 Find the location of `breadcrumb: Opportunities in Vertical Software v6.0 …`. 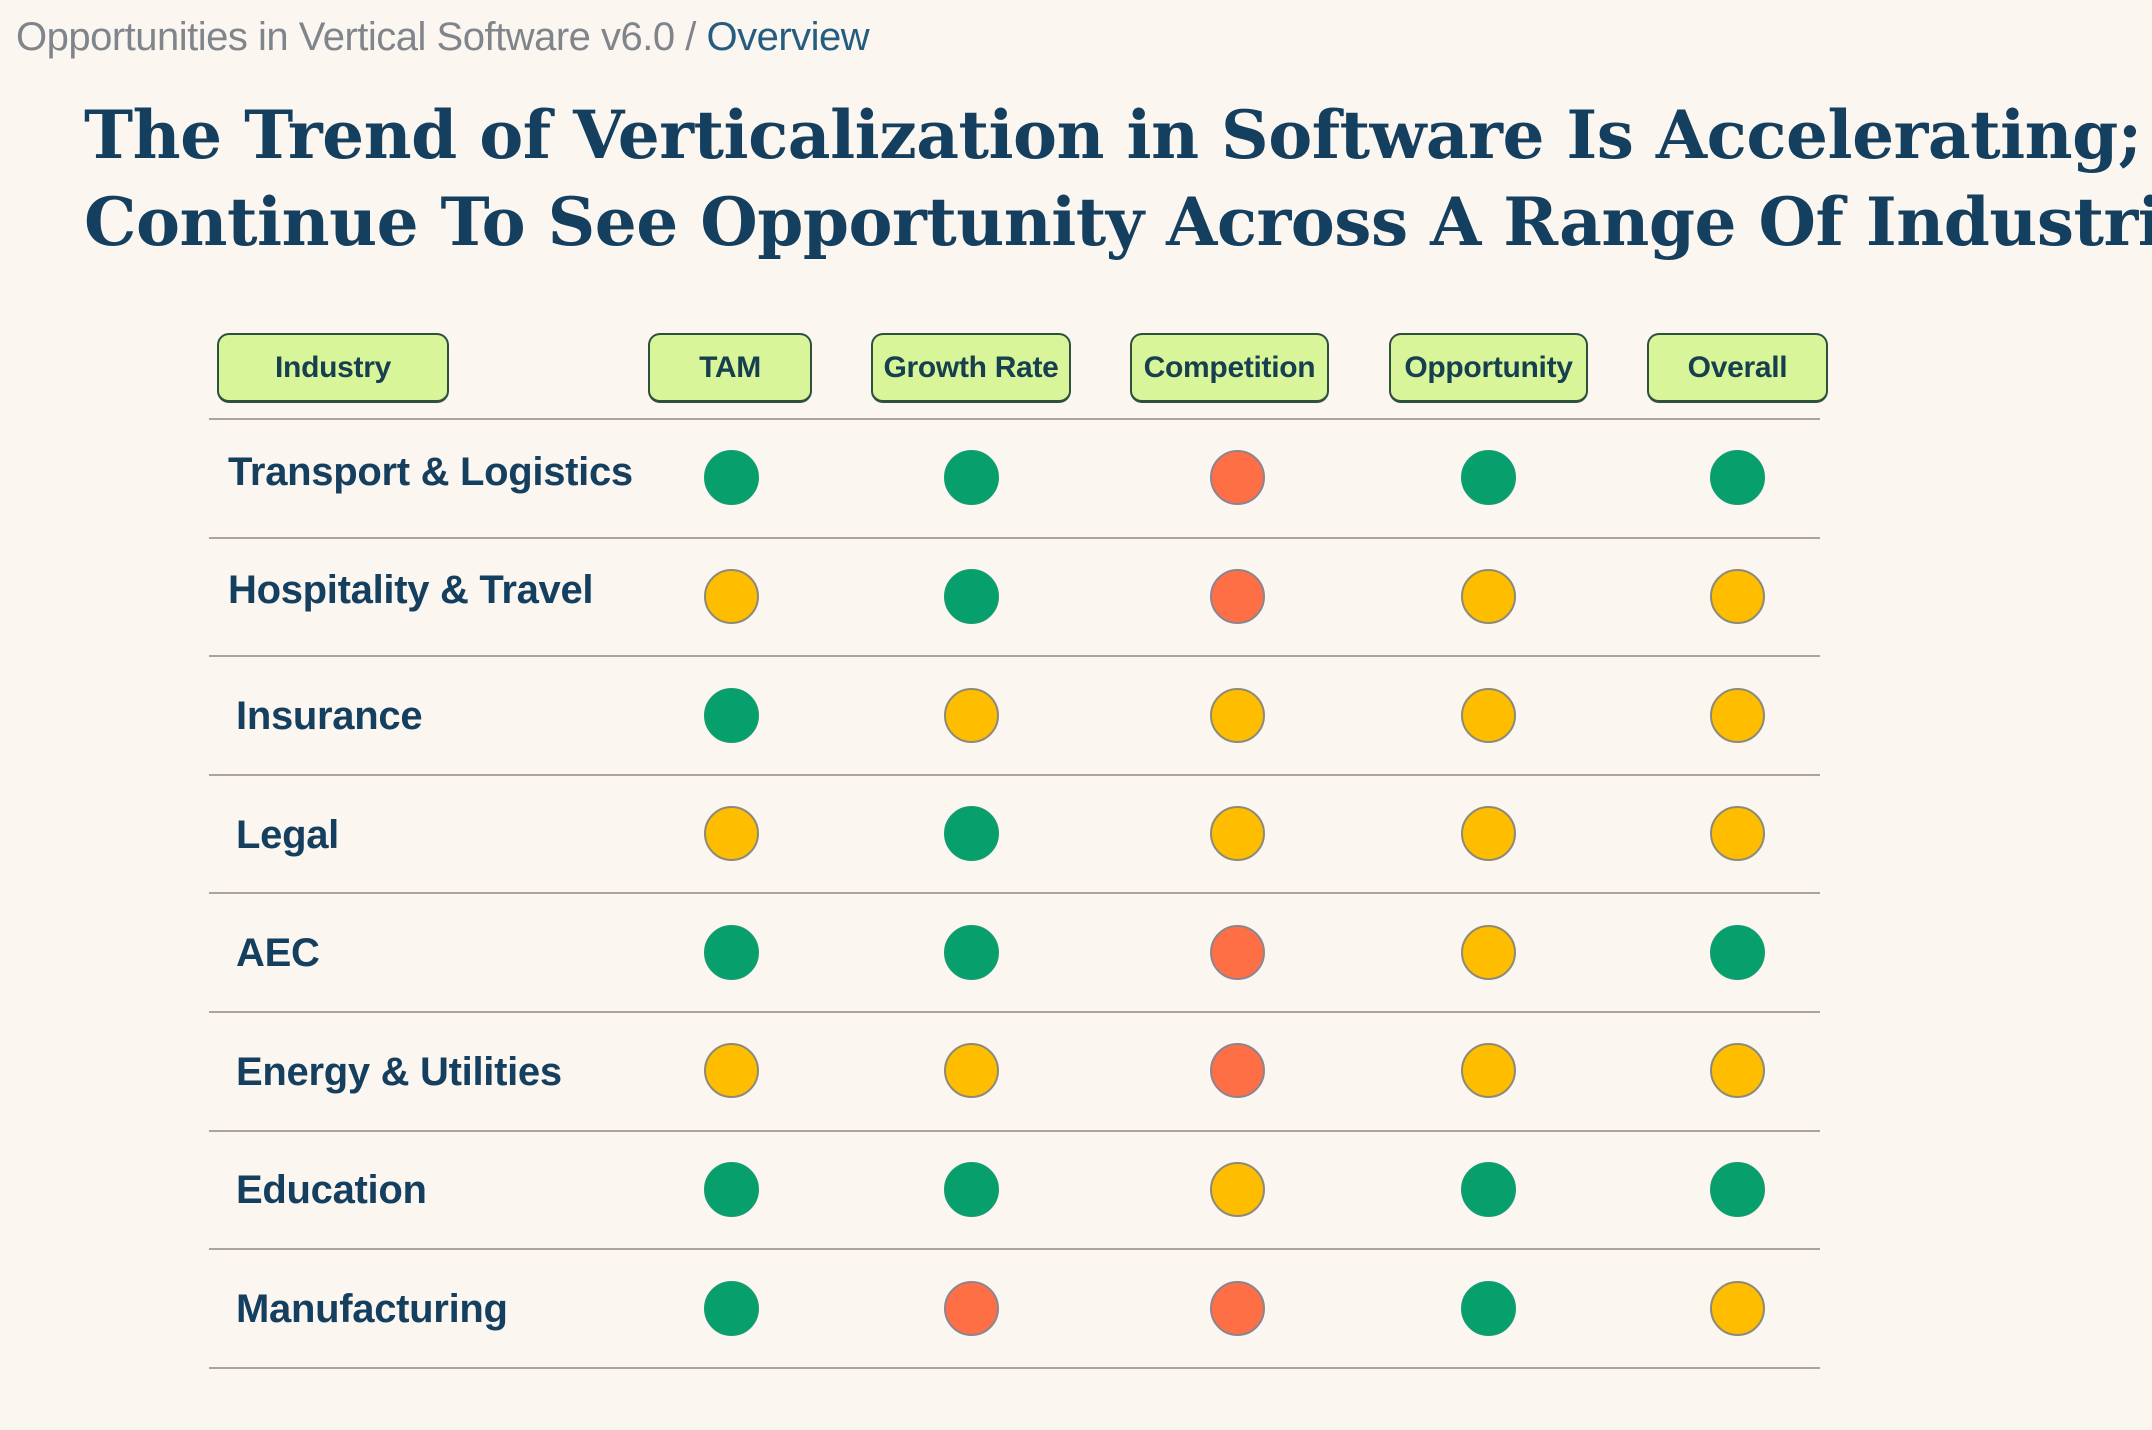

breadcrumb: Opportunities in Vertical Software v6.0 … is located at coordinates (443, 37).